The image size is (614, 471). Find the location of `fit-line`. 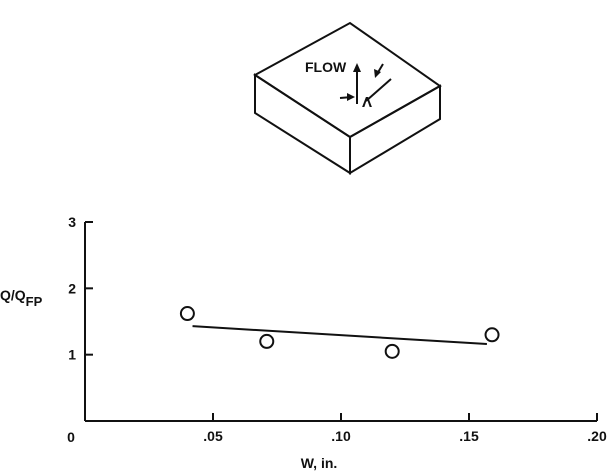

fit-line is located at coordinates (339, 335).